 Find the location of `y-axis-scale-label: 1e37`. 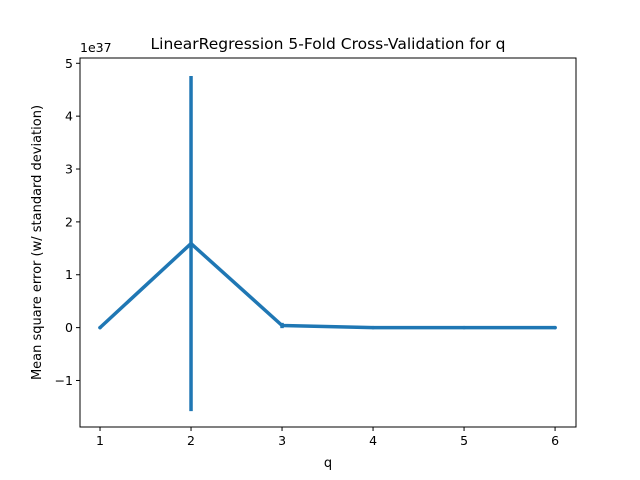

y-axis-scale-label: 1e37 is located at coordinates (96, 47).